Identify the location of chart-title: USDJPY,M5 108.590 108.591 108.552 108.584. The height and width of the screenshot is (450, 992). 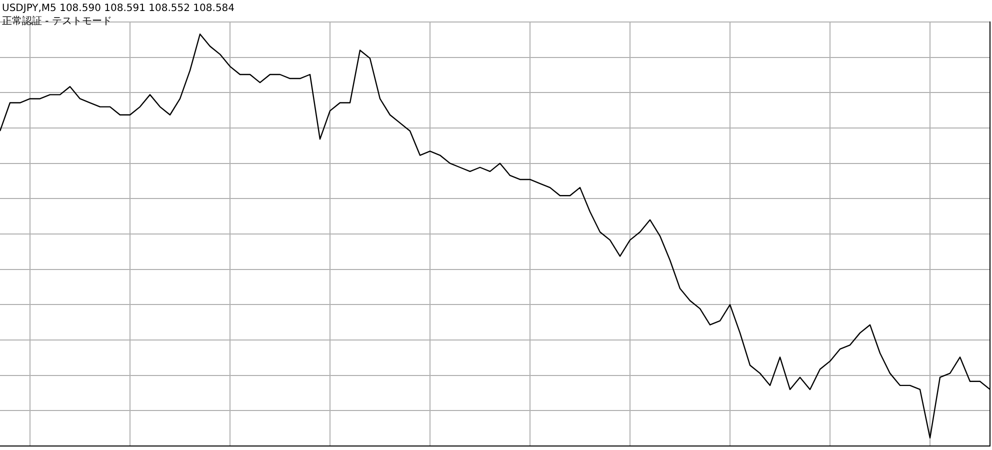
(118, 8).